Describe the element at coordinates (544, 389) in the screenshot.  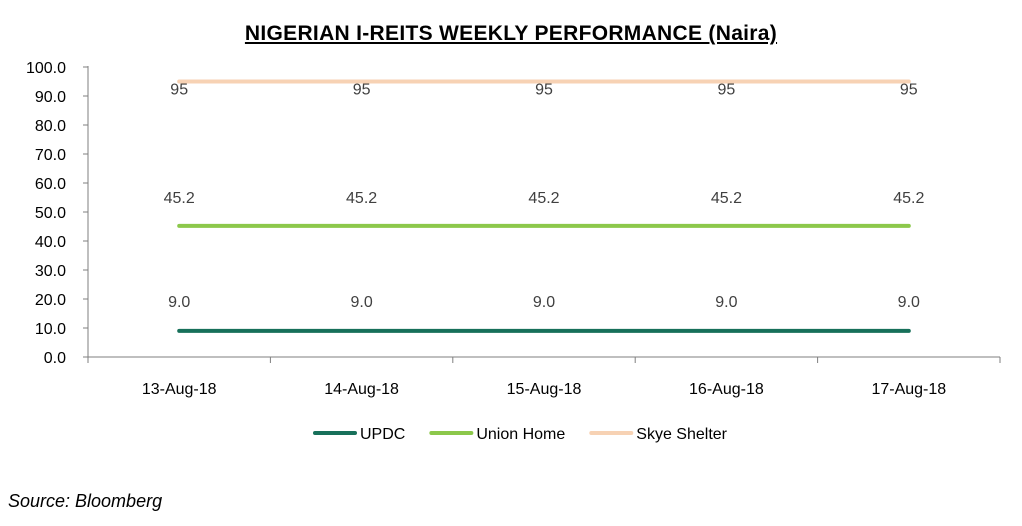
I see `x-tick-label: 15-Aug-18` at that location.